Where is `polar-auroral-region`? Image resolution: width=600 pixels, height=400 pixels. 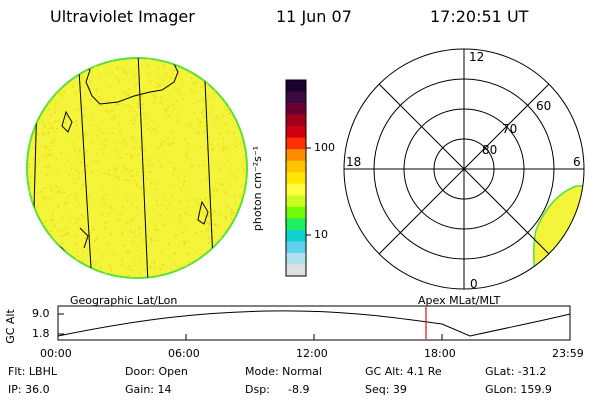
polar-auroral-region is located at coordinates (558, 237).